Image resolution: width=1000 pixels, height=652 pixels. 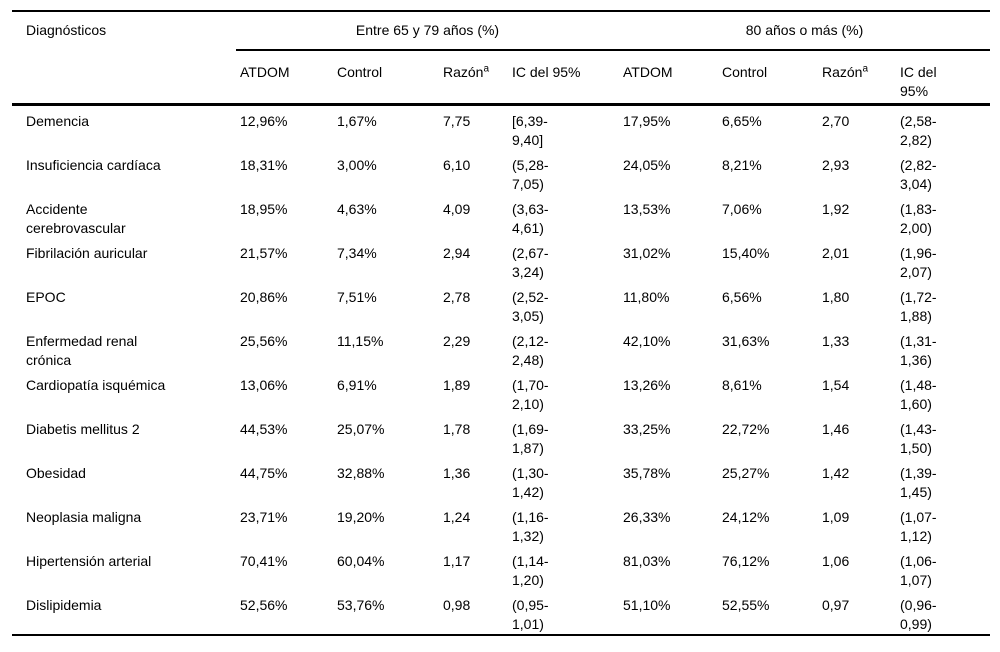 I want to click on cell-control-g1: 4,63%, so click(x=357, y=209).